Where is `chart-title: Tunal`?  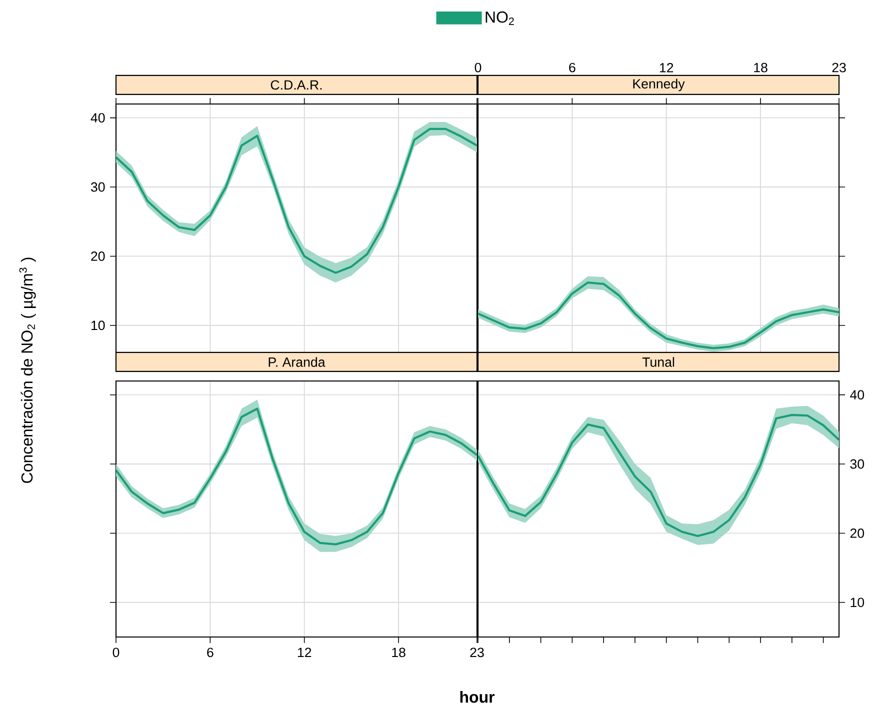 chart-title: Tunal is located at coordinates (658, 362).